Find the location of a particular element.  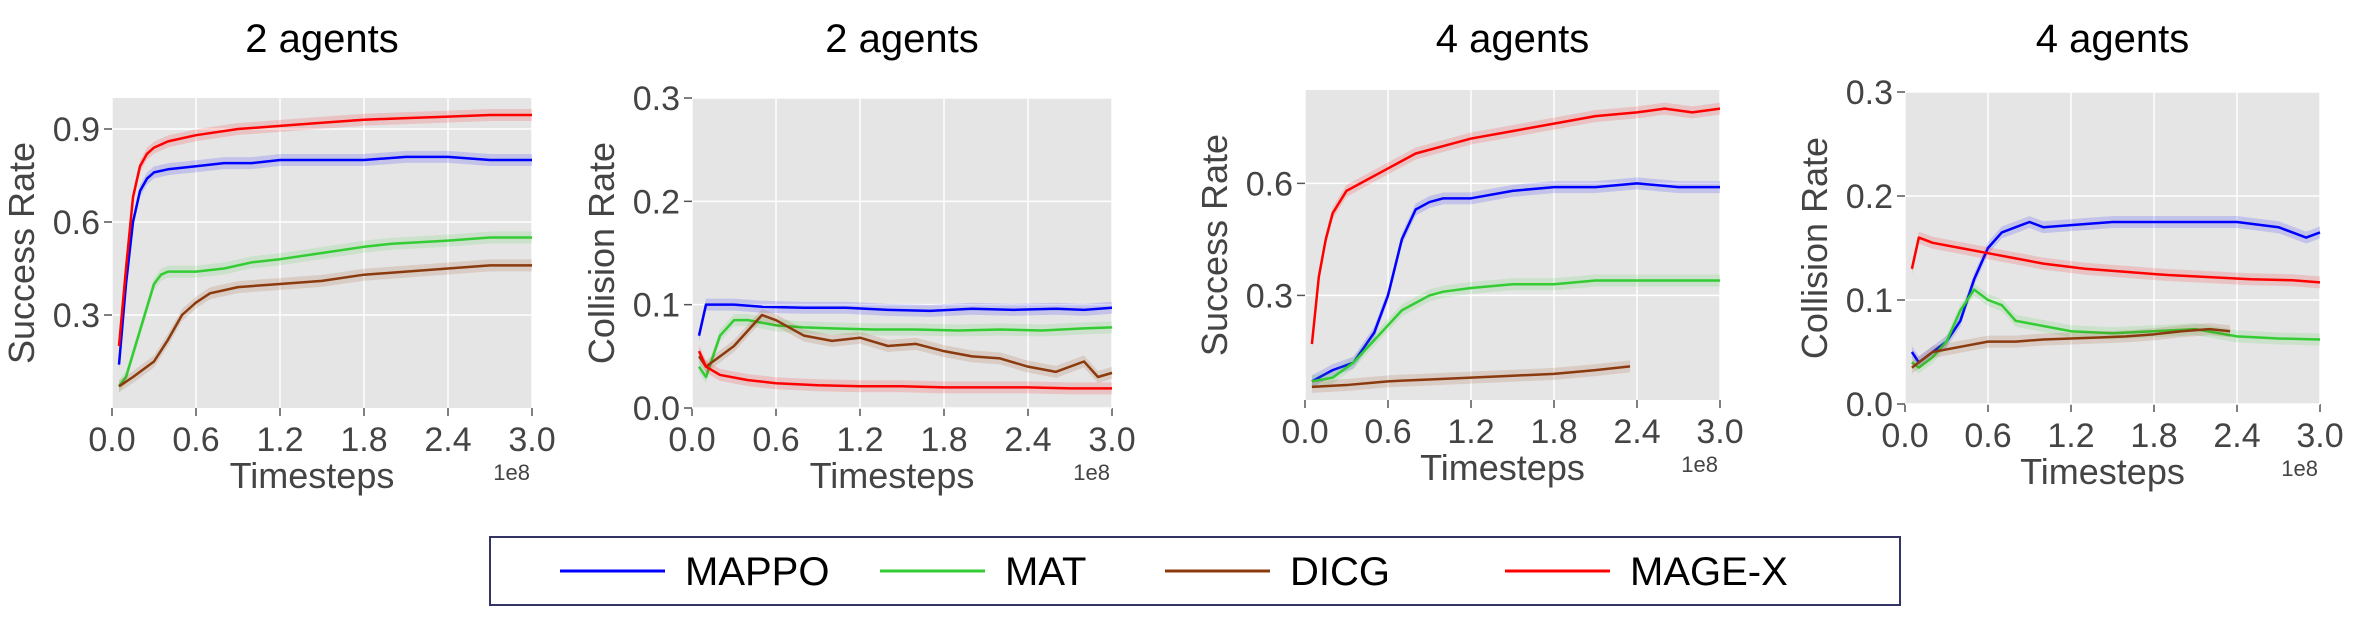

legend-label: MAGE-X is located at coordinates (1709, 572).